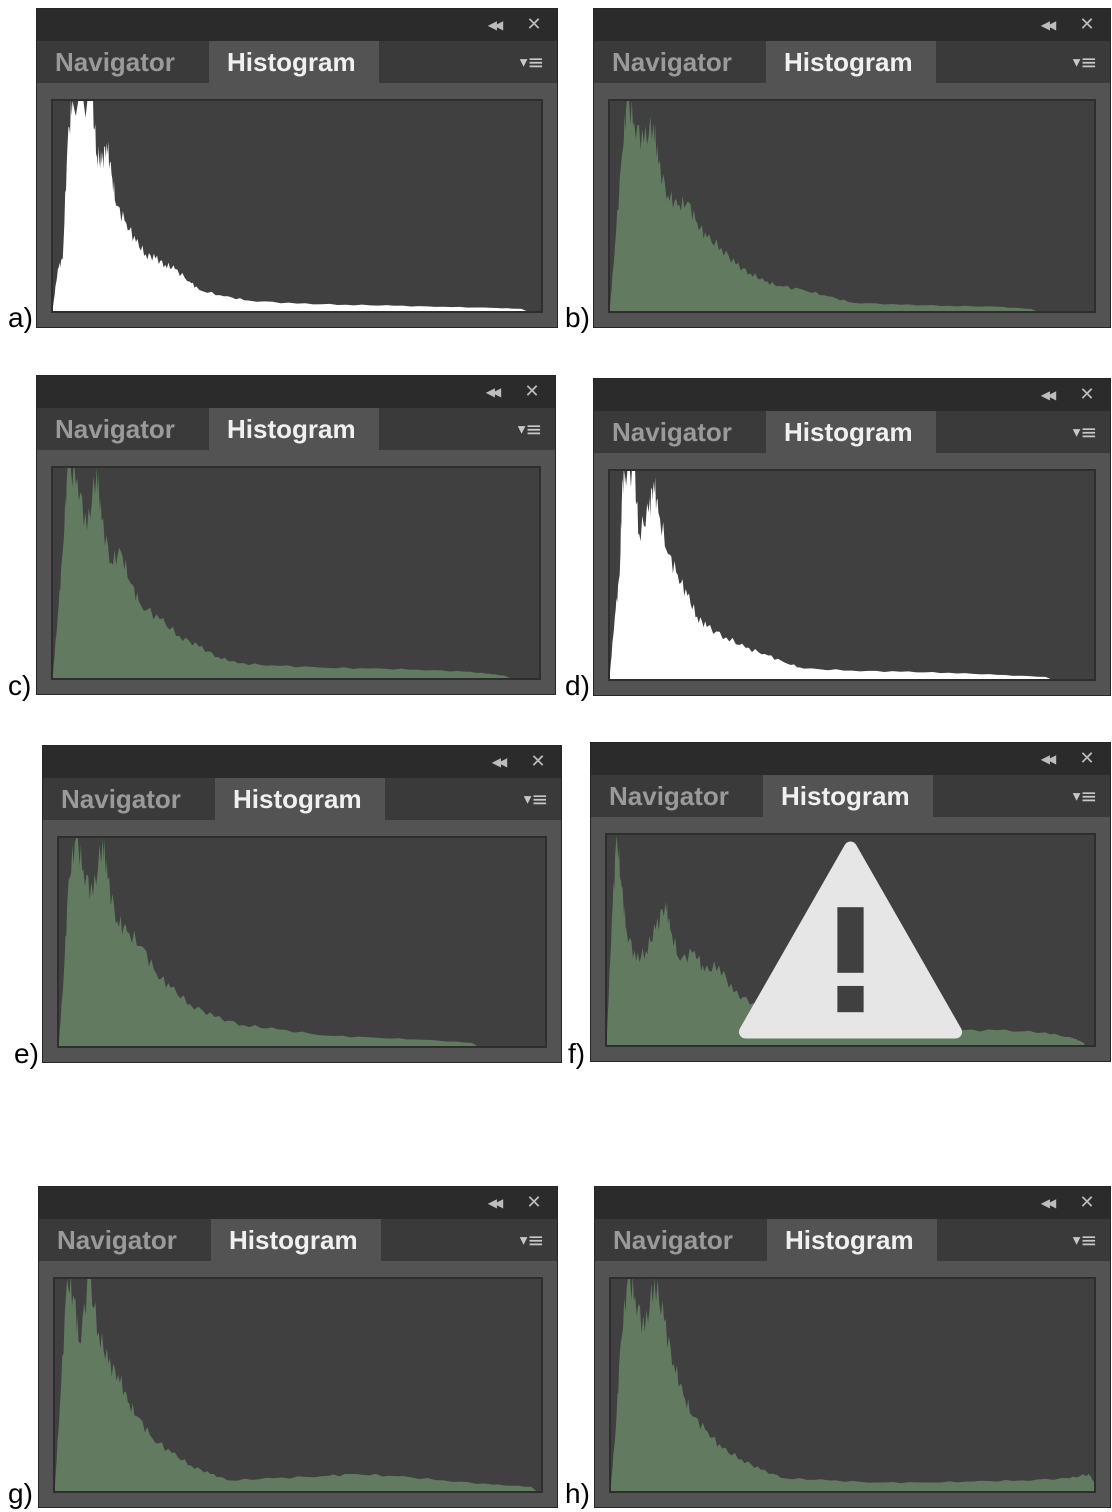 The width and height of the screenshot is (1112, 1512). I want to click on panel-letter-g: g), so click(20, 1493).